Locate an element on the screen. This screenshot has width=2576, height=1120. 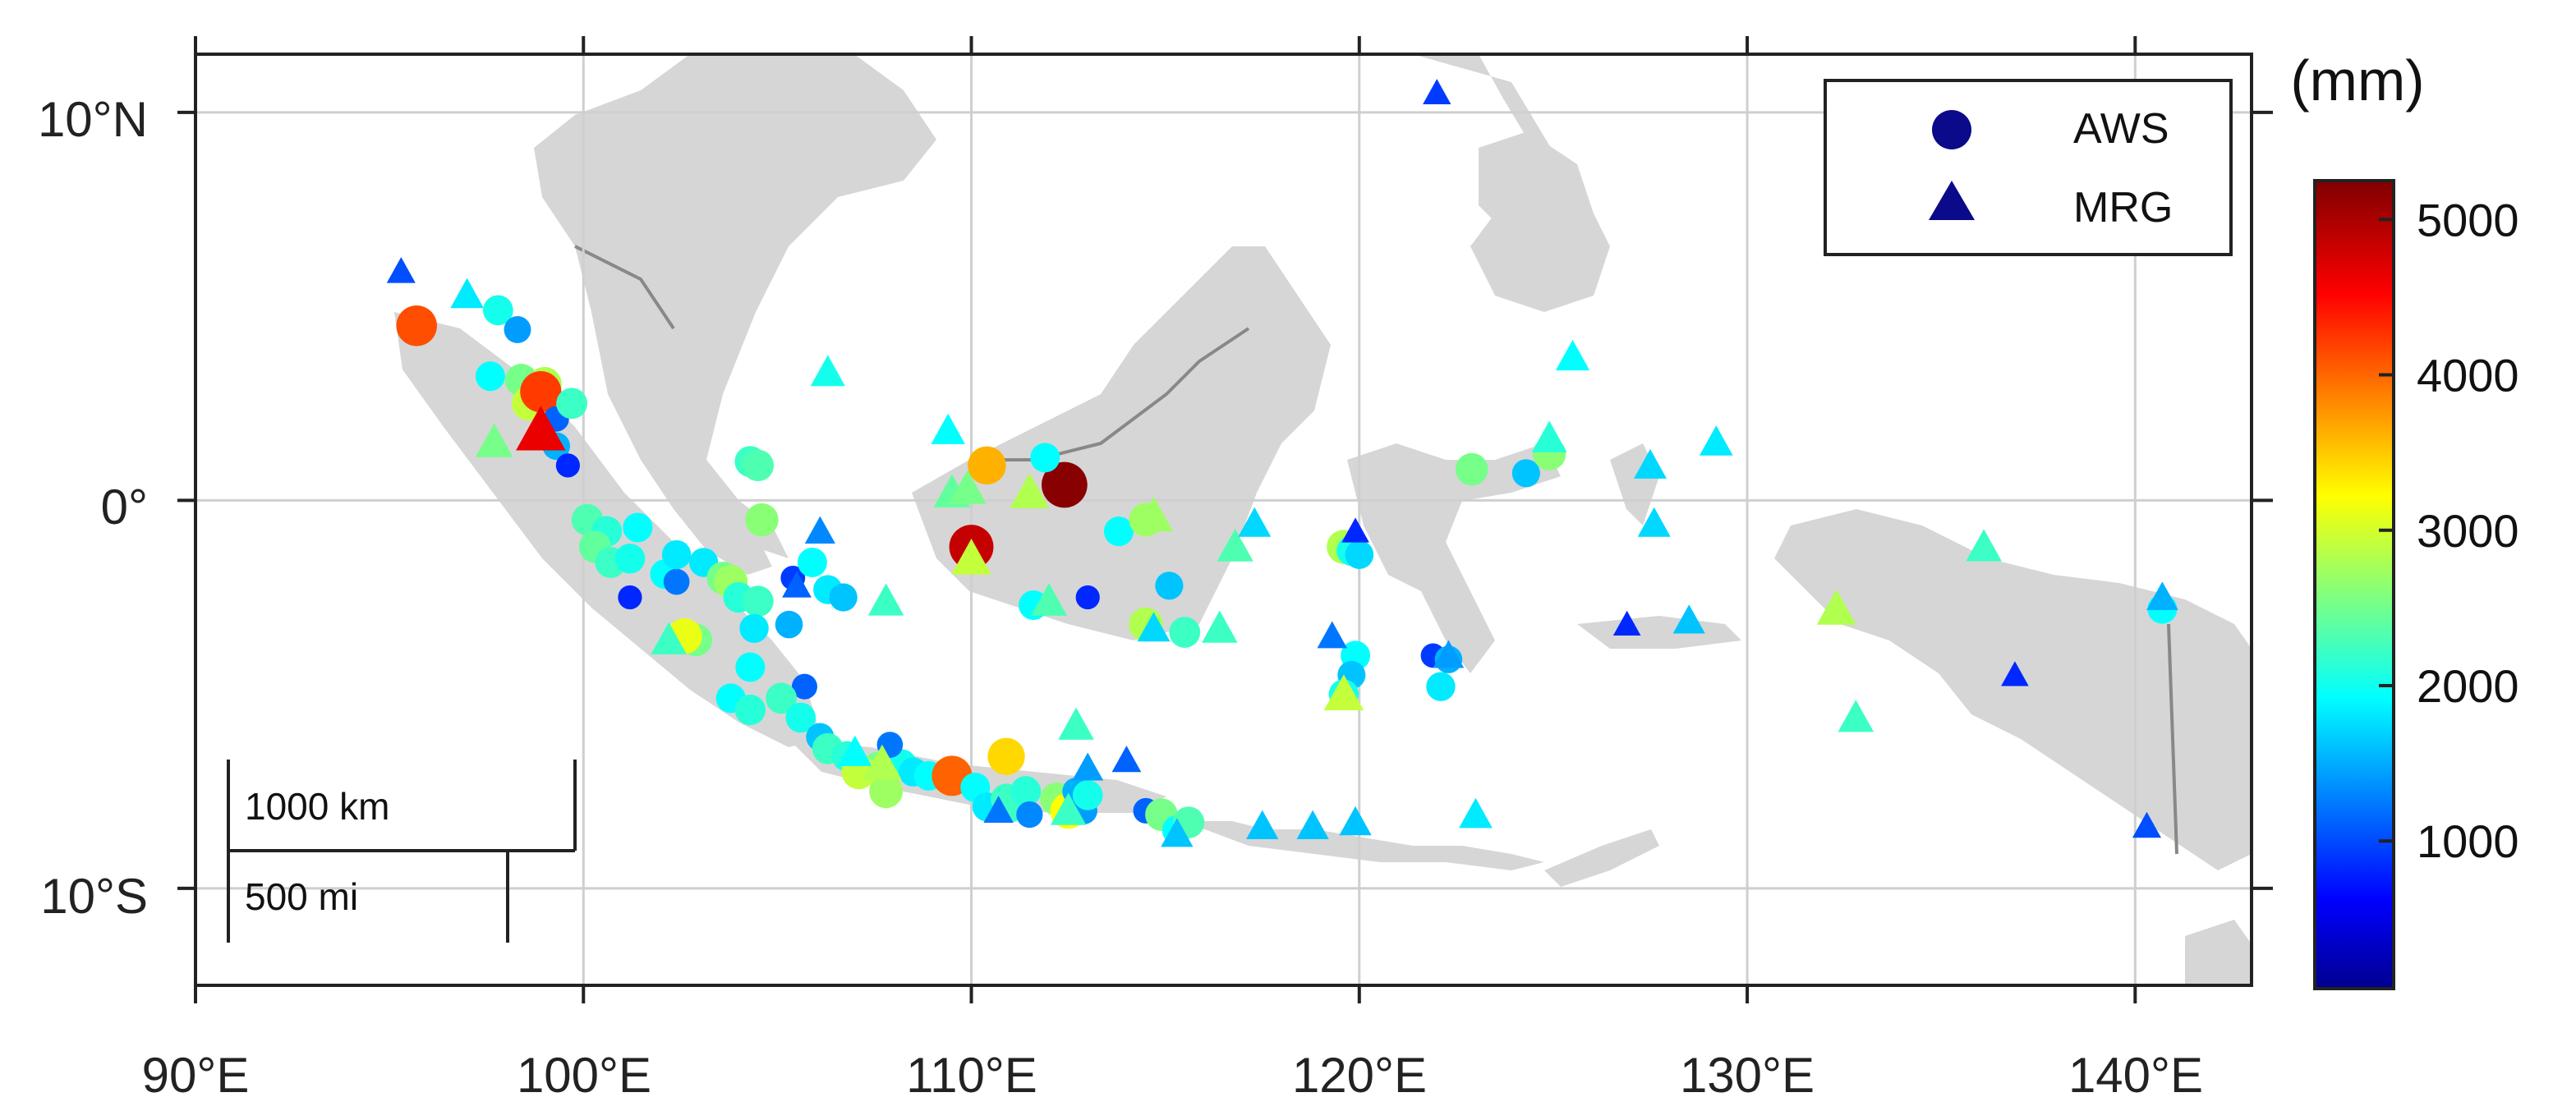
x-tick-label: 100°E is located at coordinates (584, 1075).